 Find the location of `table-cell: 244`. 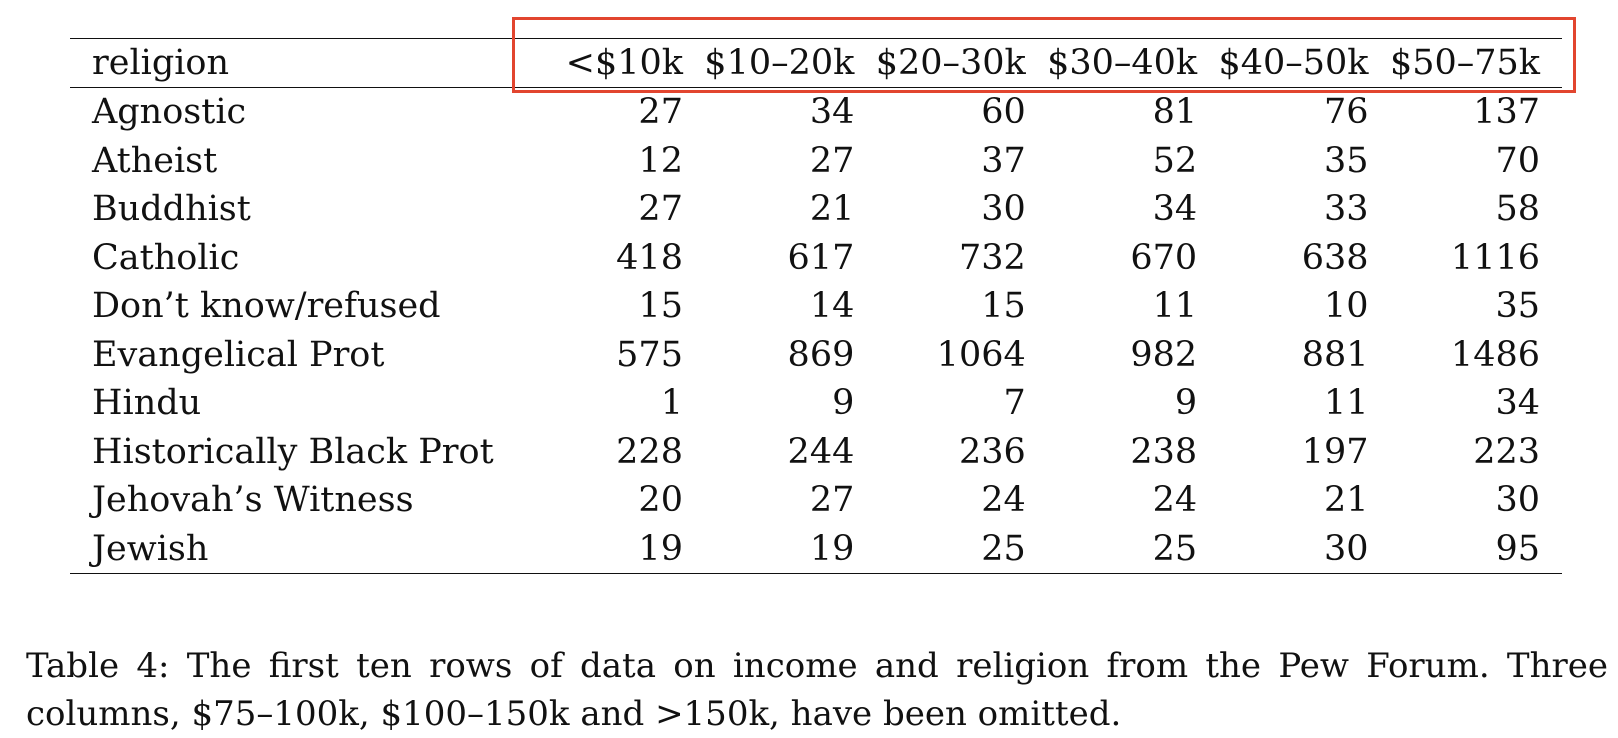

table-cell: 244 is located at coordinates (821, 451).